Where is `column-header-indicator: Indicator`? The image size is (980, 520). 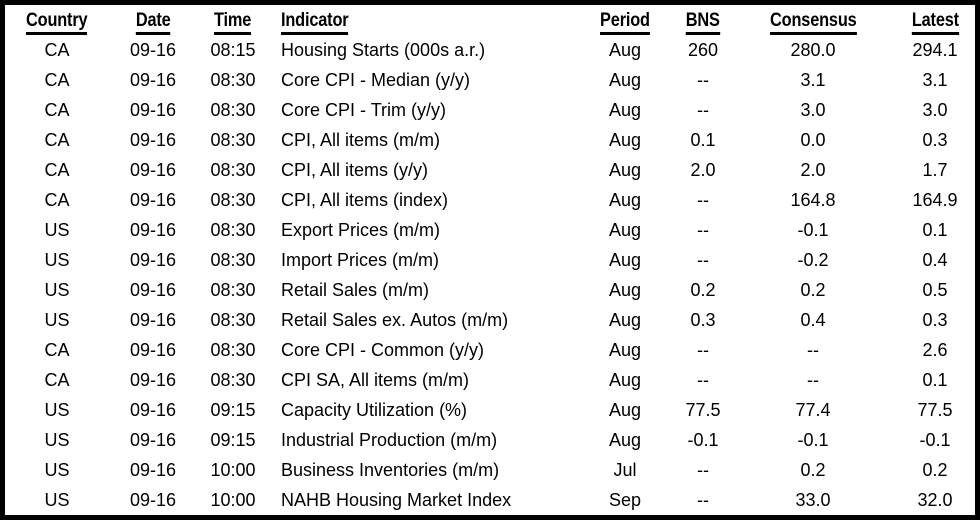 column-header-indicator: Indicator is located at coordinates (422, 20).